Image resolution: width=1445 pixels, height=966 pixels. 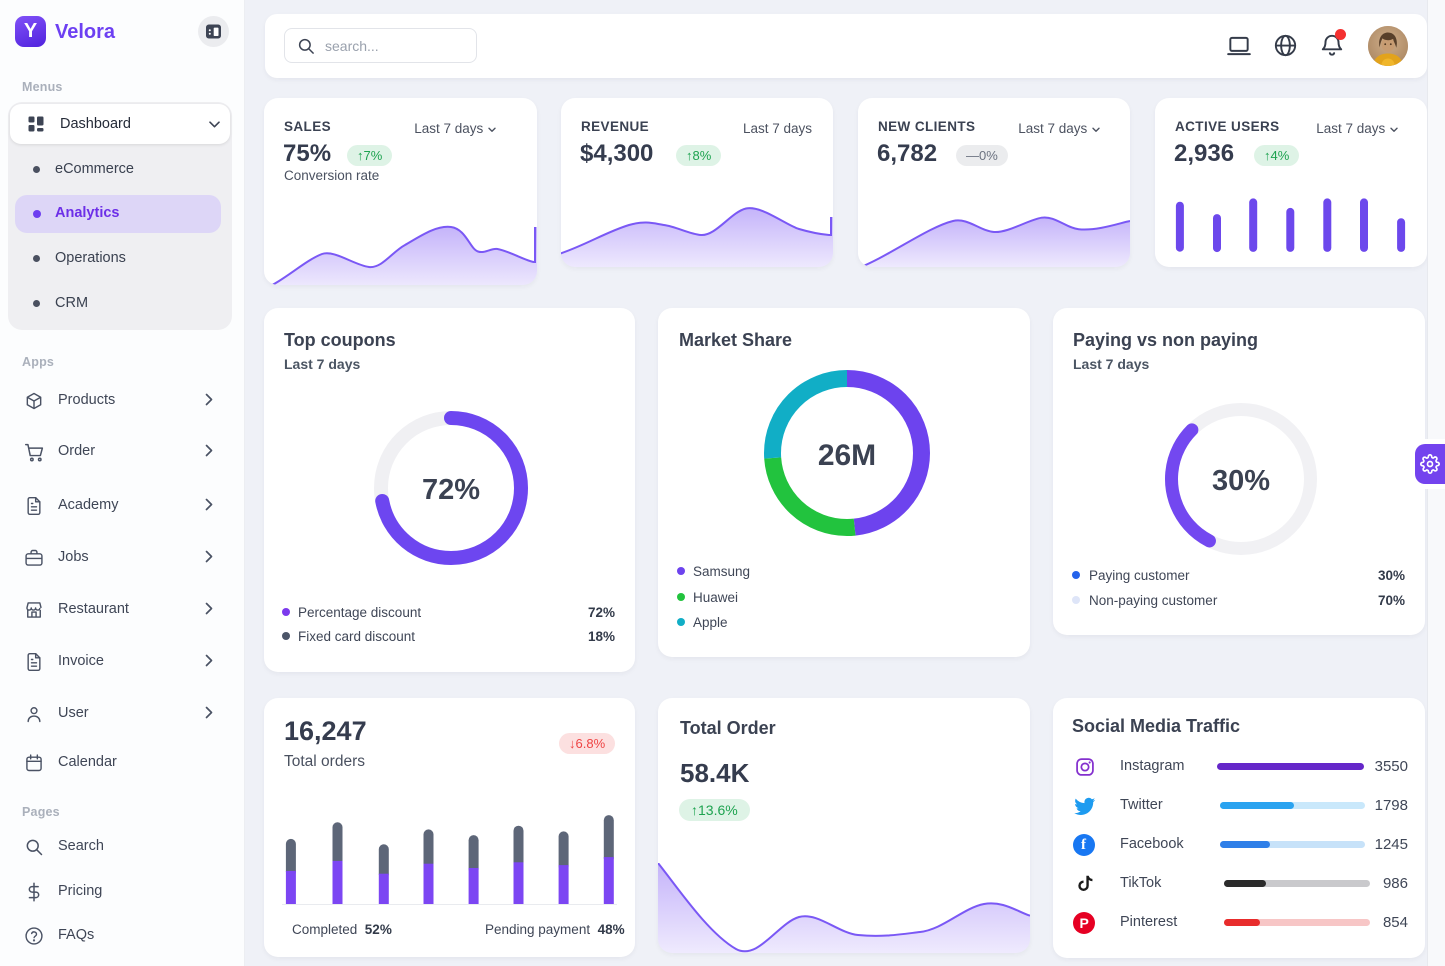 What do you see at coordinates (847, 455) in the screenshot?
I see `svg-text: 26M` at bounding box center [847, 455].